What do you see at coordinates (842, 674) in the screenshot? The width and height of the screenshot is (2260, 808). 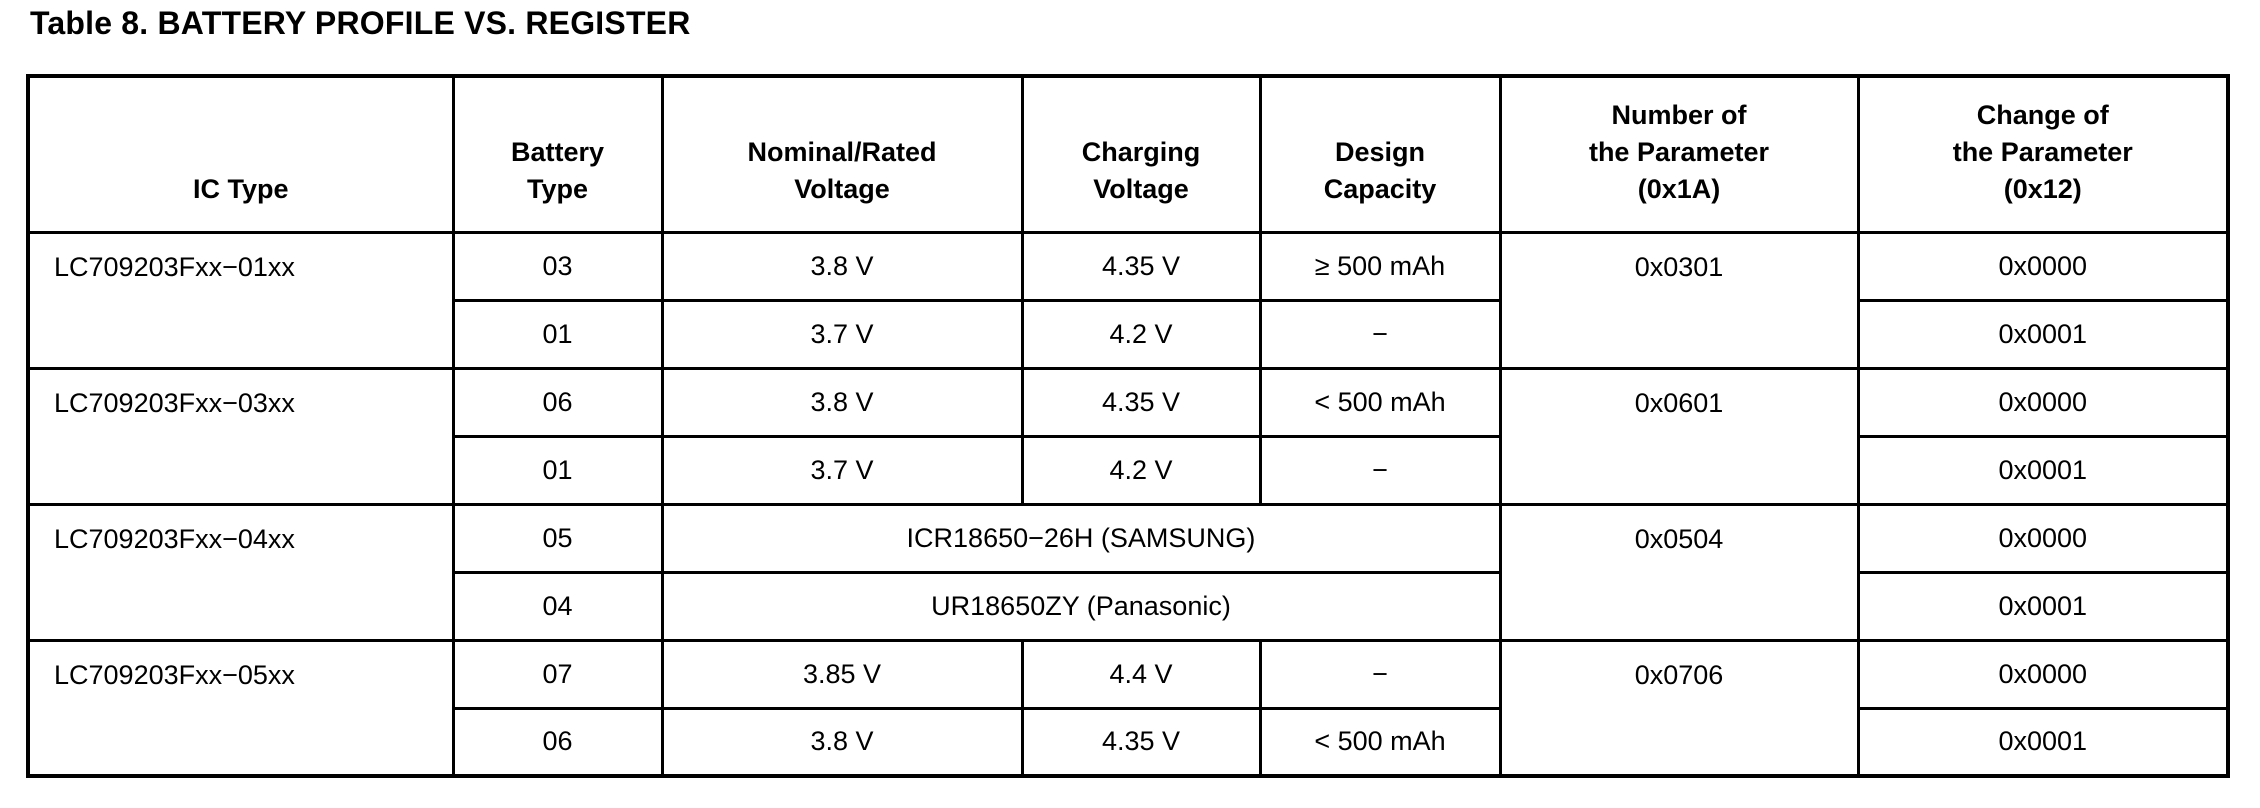 I see `nominal-voltage-cell: 3.85 V` at bounding box center [842, 674].